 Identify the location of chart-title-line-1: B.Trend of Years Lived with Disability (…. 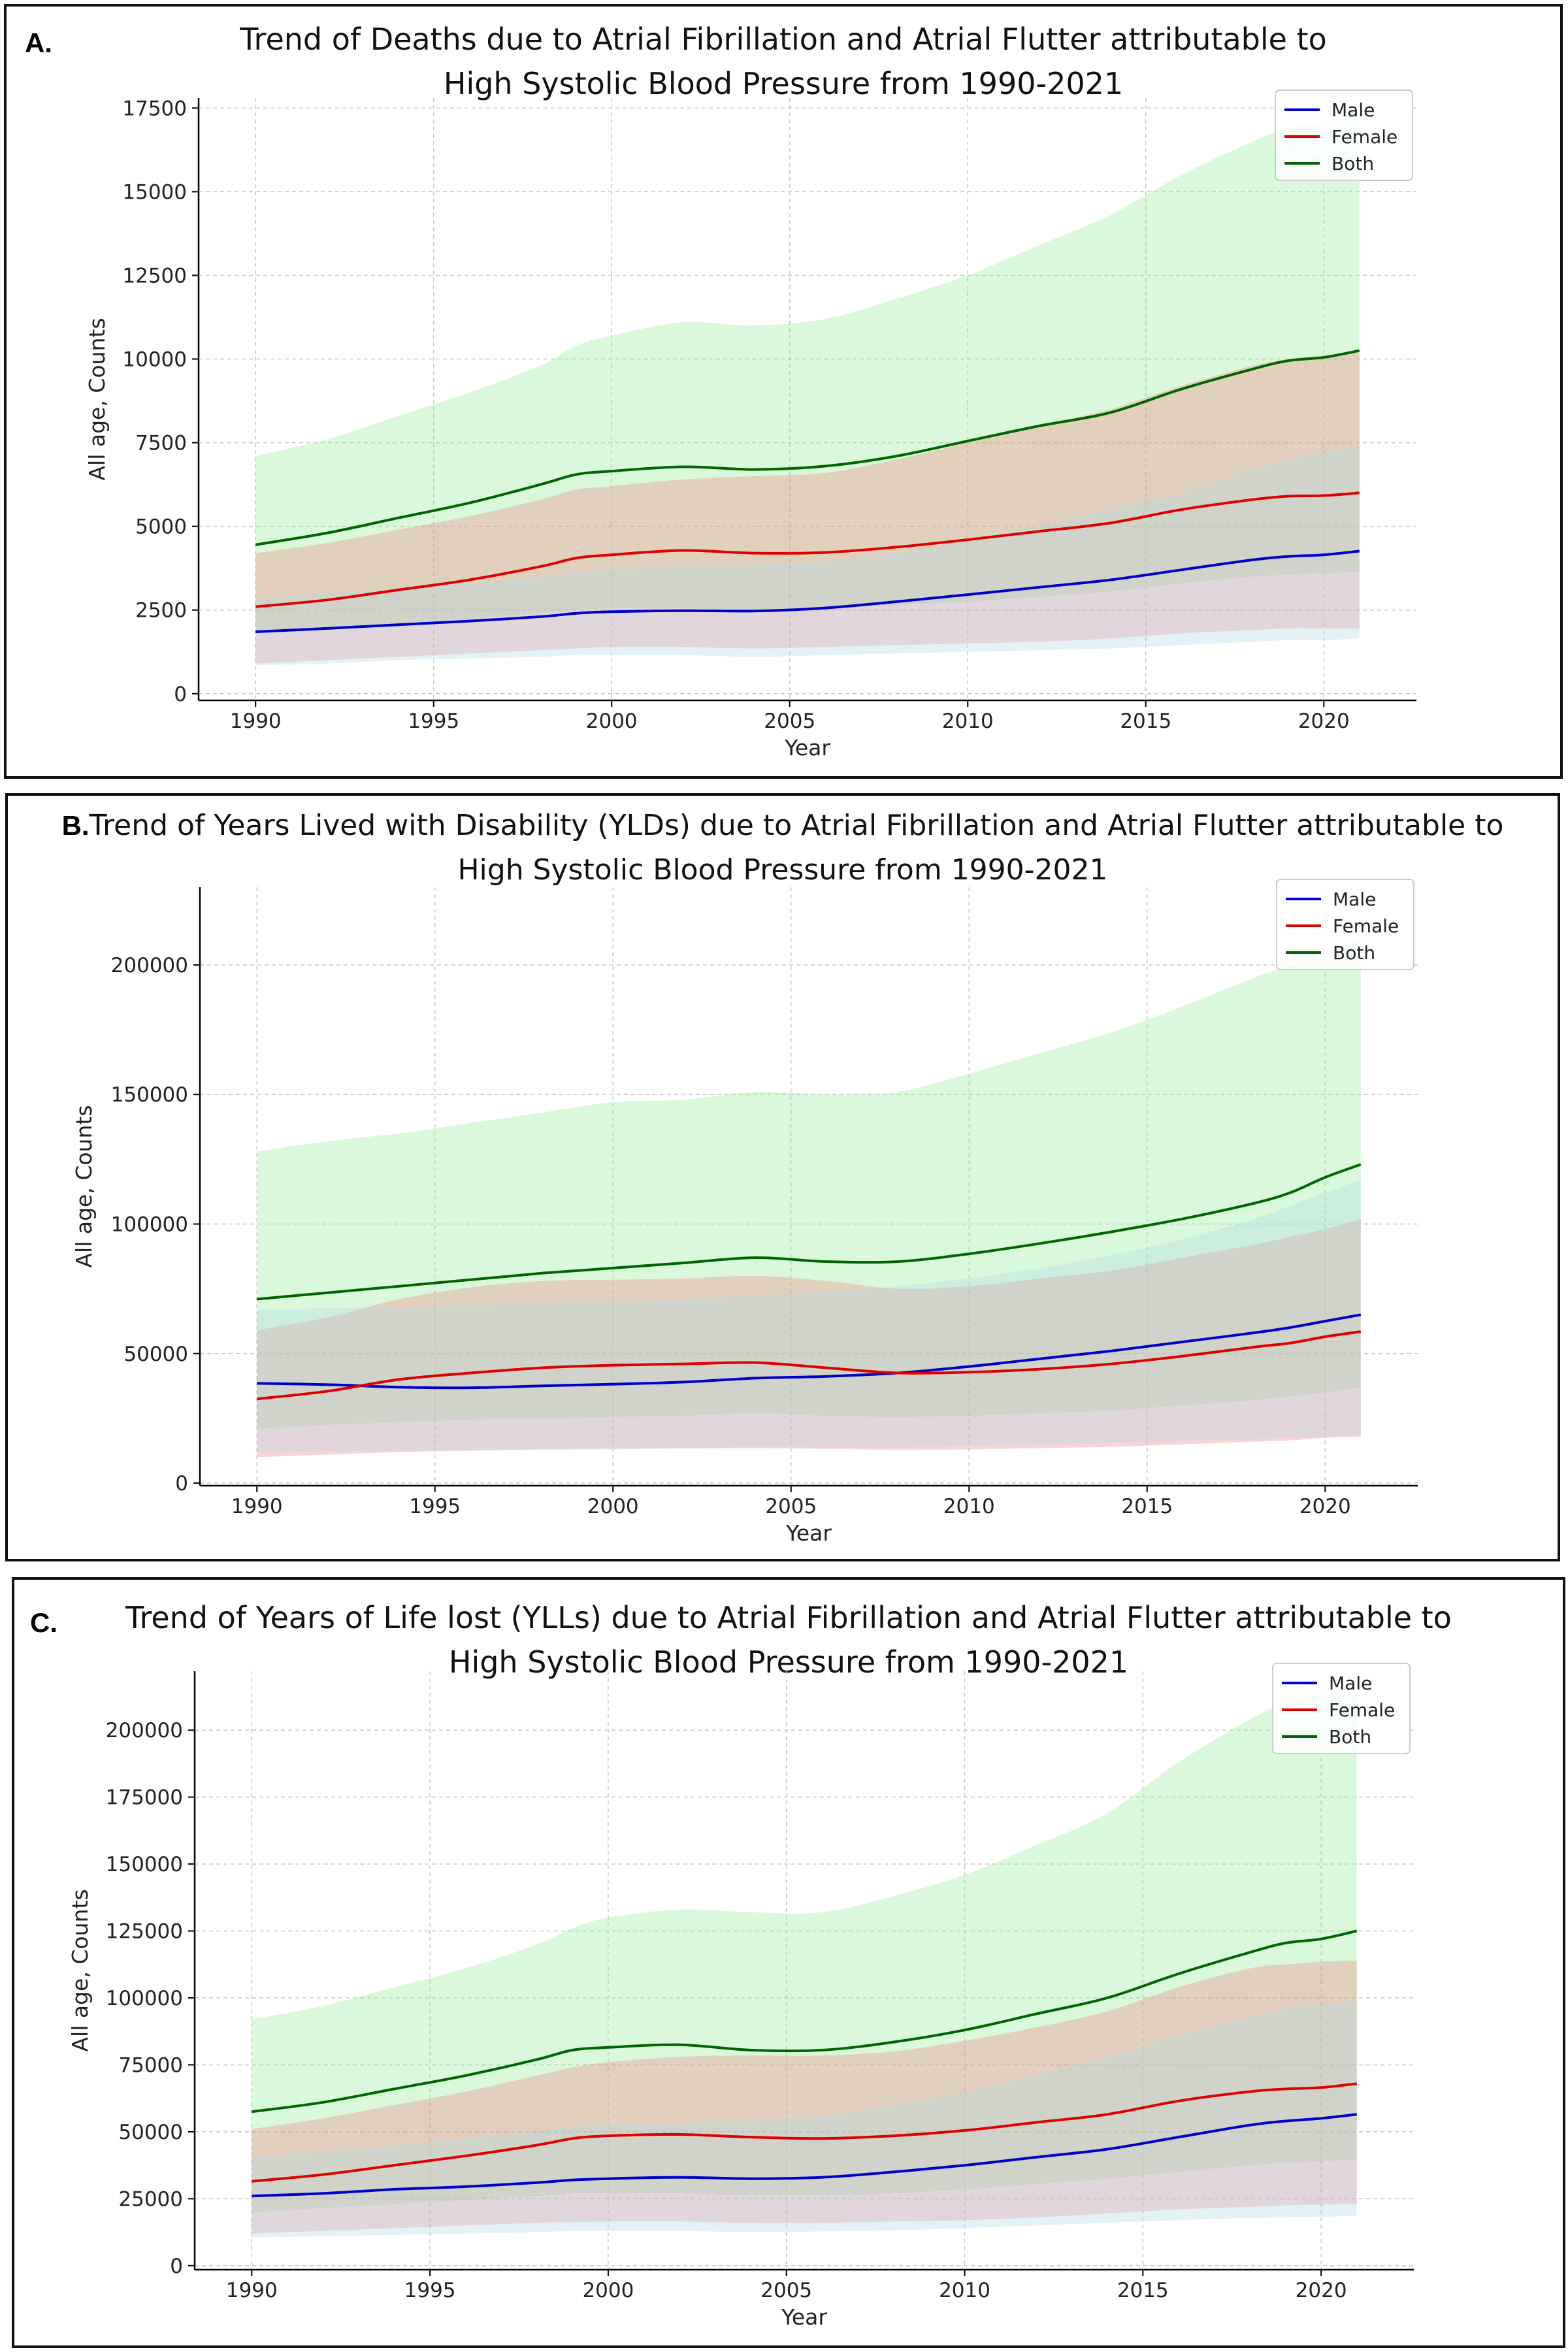
(783, 826).